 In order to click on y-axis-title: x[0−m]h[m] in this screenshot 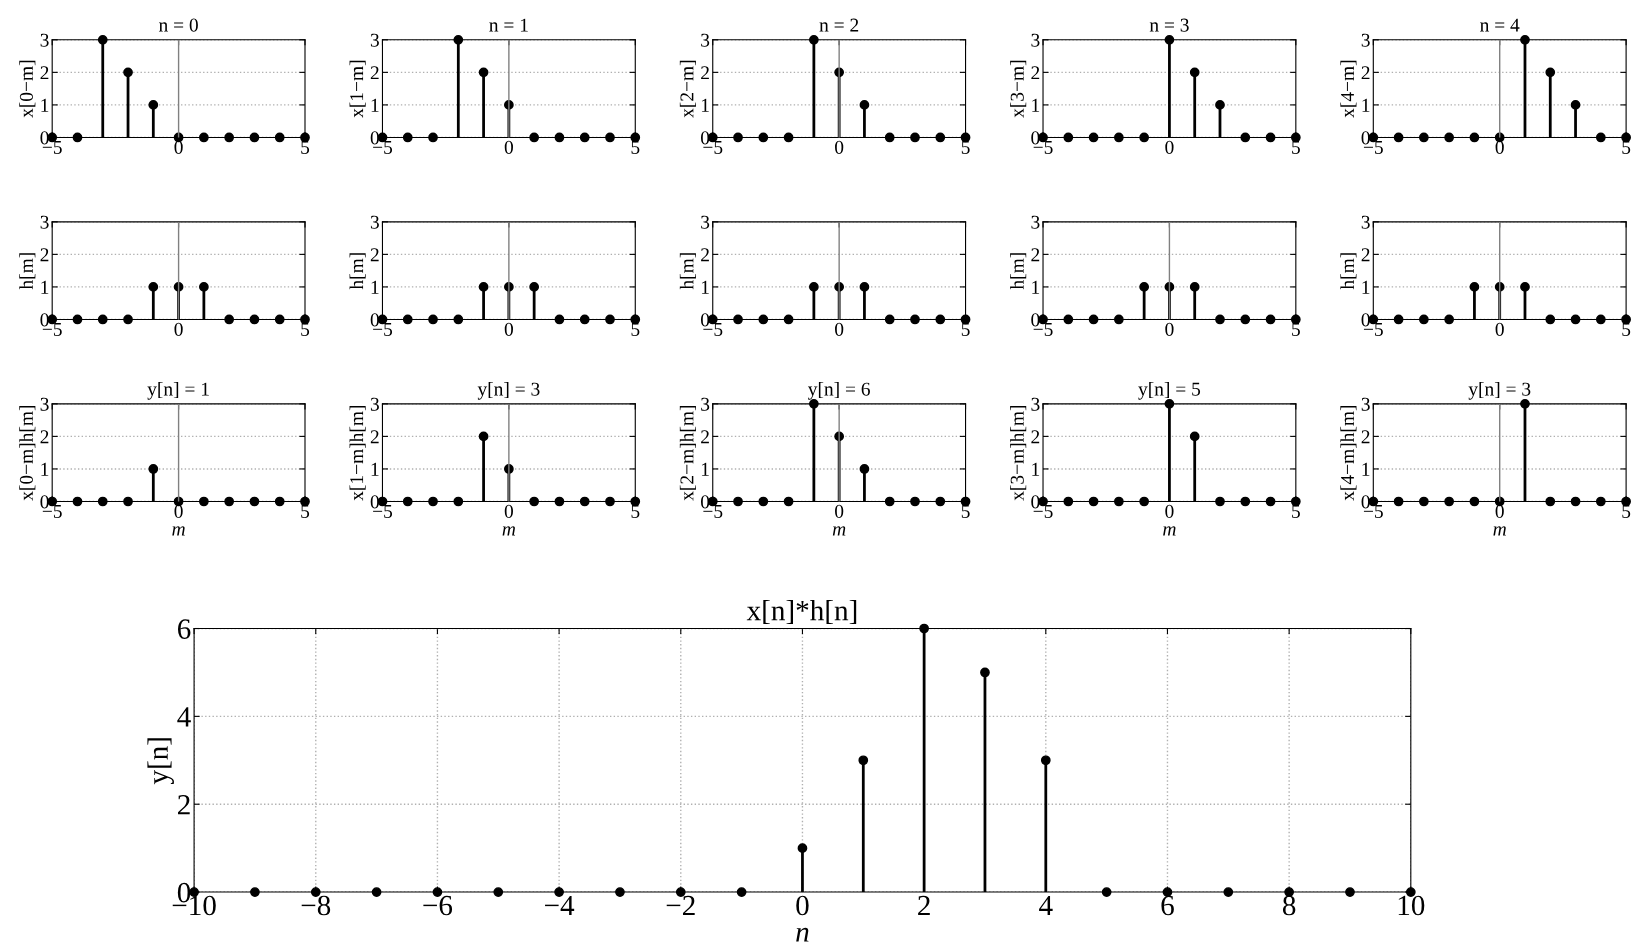, I will do `click(27, 453)`.